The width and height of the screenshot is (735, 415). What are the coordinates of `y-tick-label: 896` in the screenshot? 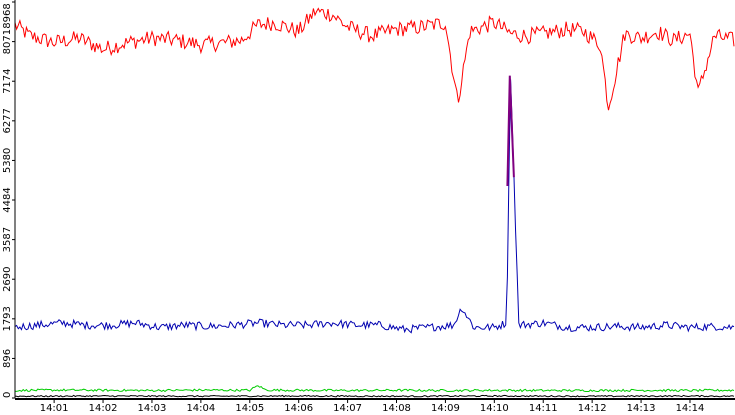 It's located at (7, 358).